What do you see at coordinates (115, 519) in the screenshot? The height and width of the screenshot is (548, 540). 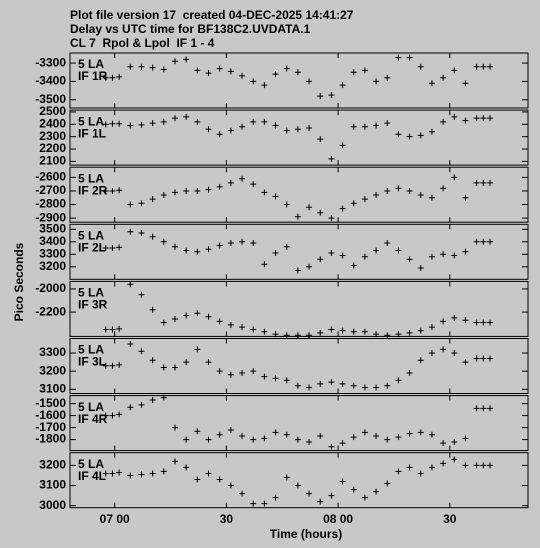 I see `x-tick-label: 07 00` at bounding box center [115, 519].